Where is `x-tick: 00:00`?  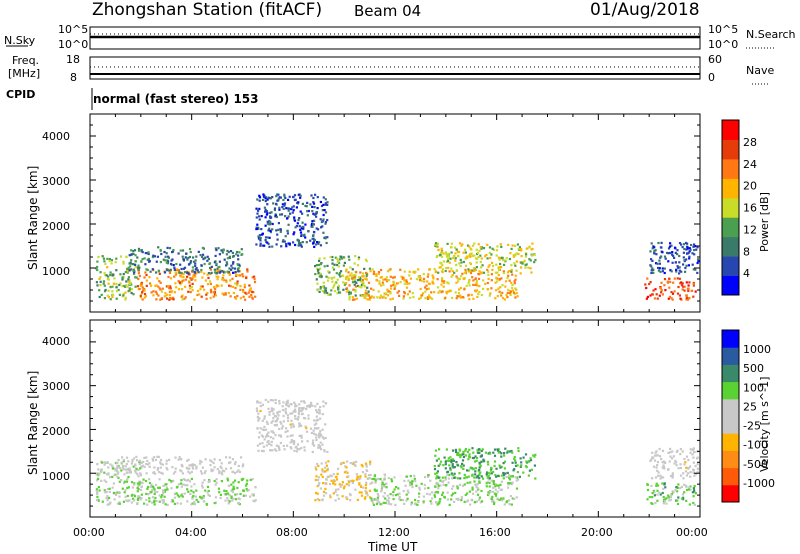 x-tick: 00:00 is located at coordinates (89, 532).